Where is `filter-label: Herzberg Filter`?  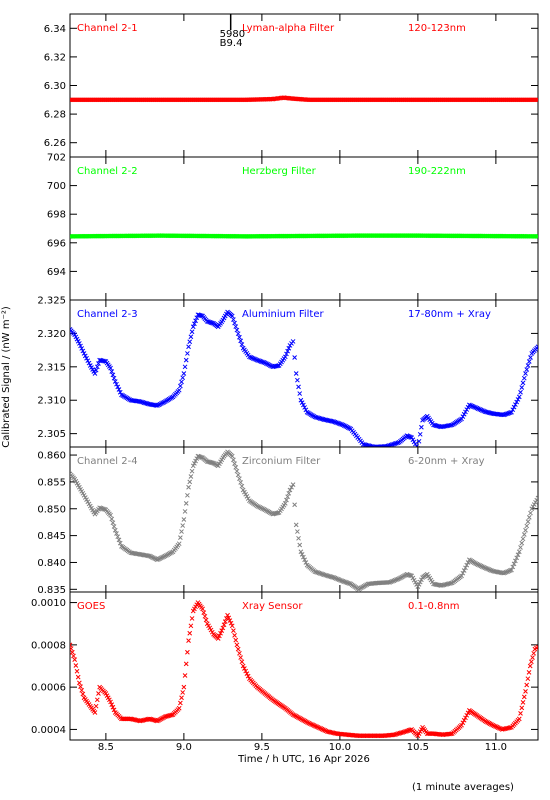
filter-label: Herzberg Filter is located at coordinates (279, 171).